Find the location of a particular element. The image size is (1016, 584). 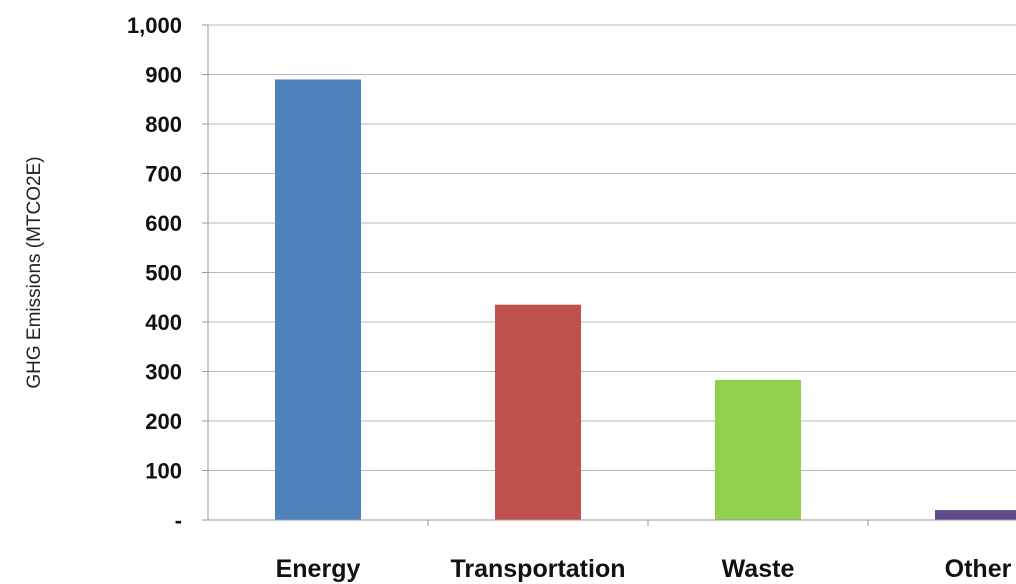

bar-waste is located at coordinates (758, 449).